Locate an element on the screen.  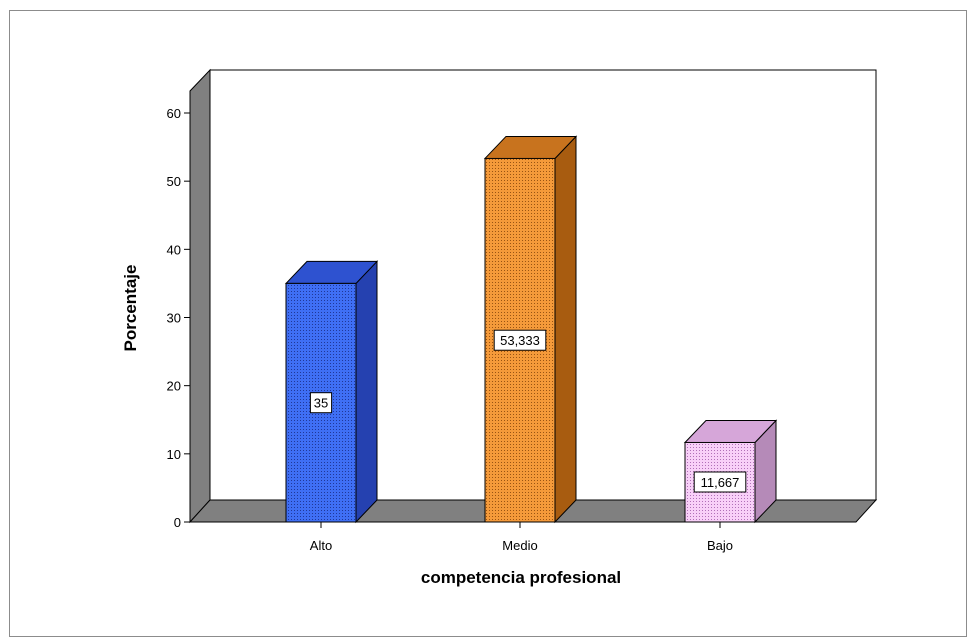
x-axis-title: competencia profesional is located at coordinates (521, 577).